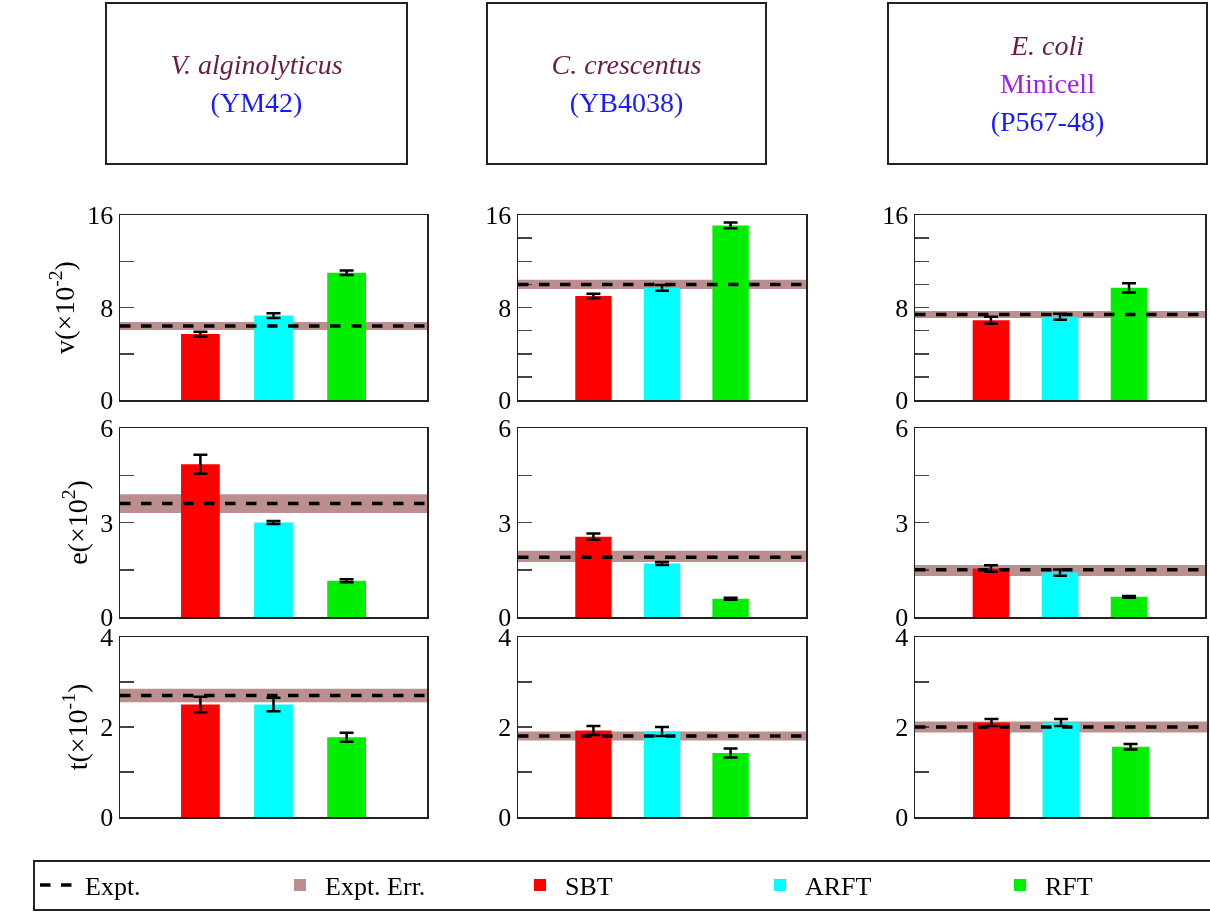 This screenshot has height=919, width=1210. Describe the element at coordinates (838, 887) in the screenshot. I see `legend-label: ARFT` at that location.